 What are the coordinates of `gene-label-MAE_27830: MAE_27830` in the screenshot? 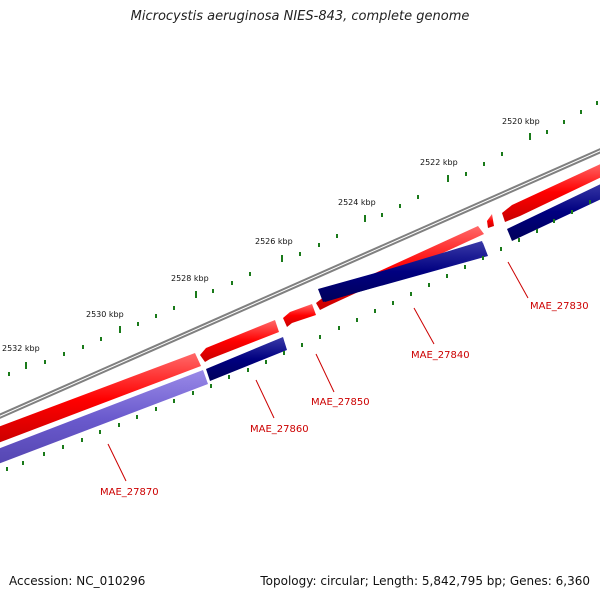 It's located at (559, 306).